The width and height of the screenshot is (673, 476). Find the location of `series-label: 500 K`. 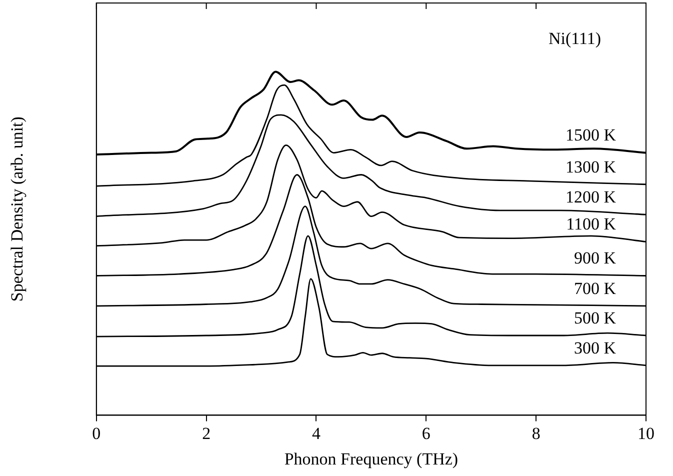

series-label: 500 K is located at coordinates (595, 318).